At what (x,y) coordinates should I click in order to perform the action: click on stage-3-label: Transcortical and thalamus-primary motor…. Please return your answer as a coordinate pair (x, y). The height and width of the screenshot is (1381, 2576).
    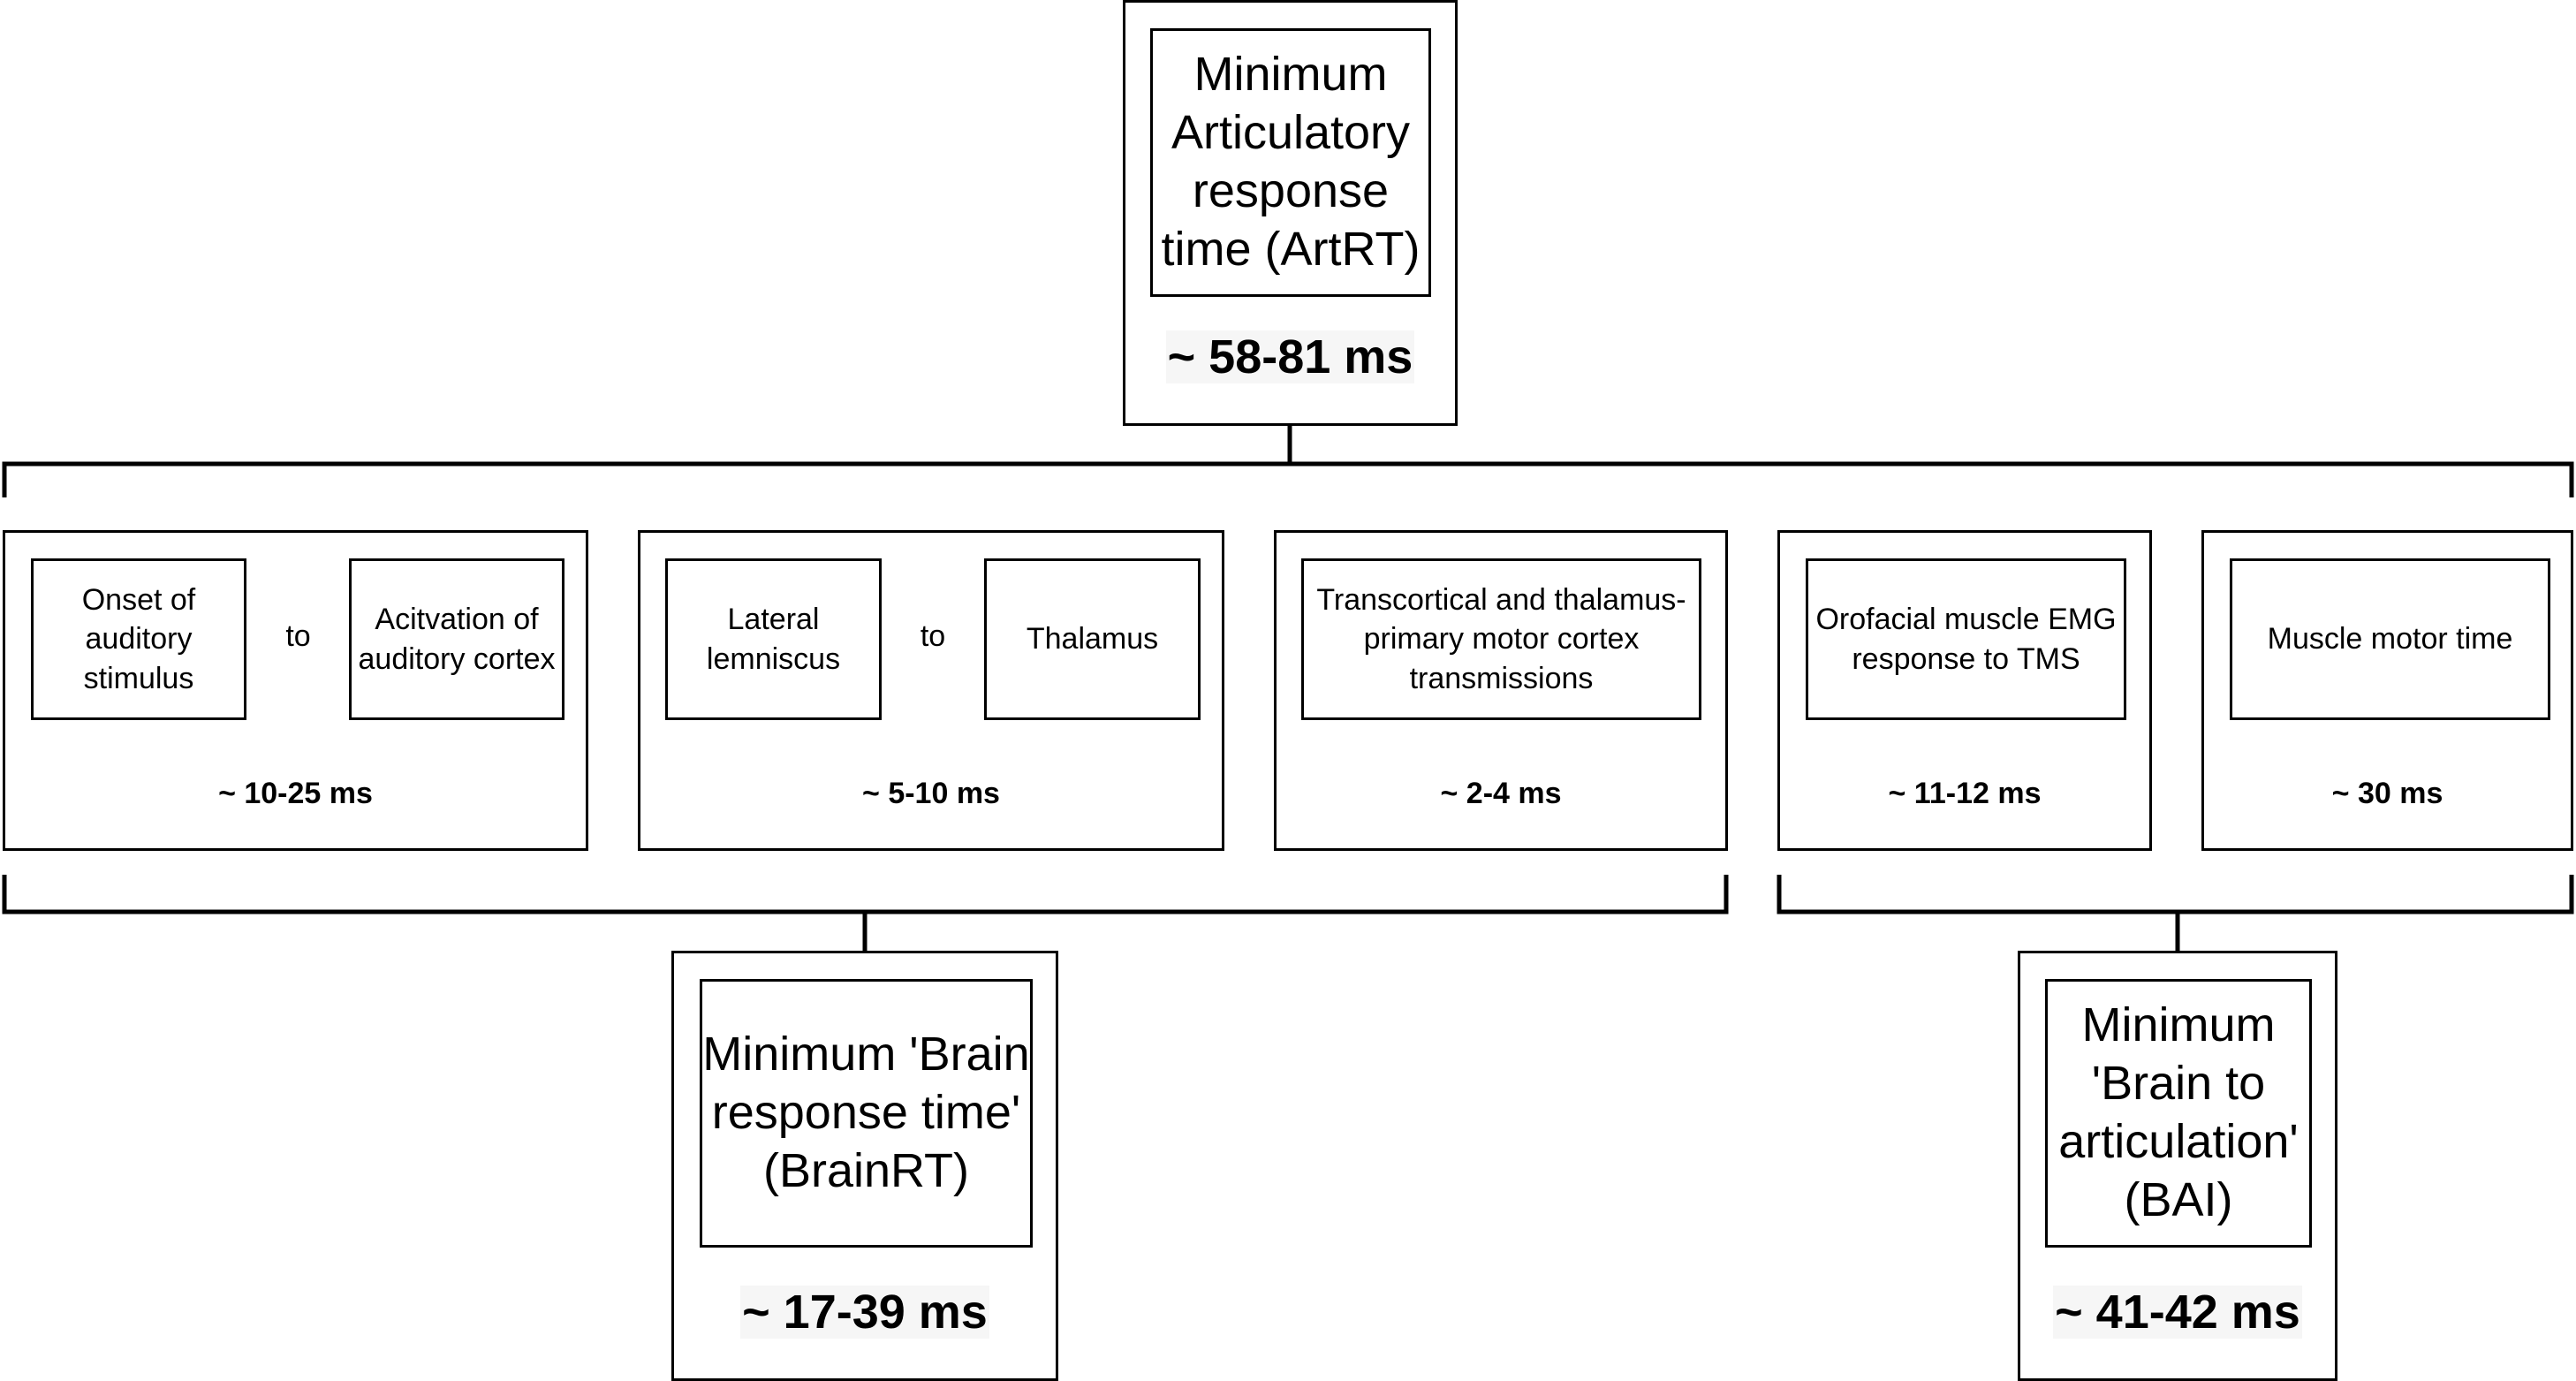
    Looking at the image, I should click on (1501, 639).